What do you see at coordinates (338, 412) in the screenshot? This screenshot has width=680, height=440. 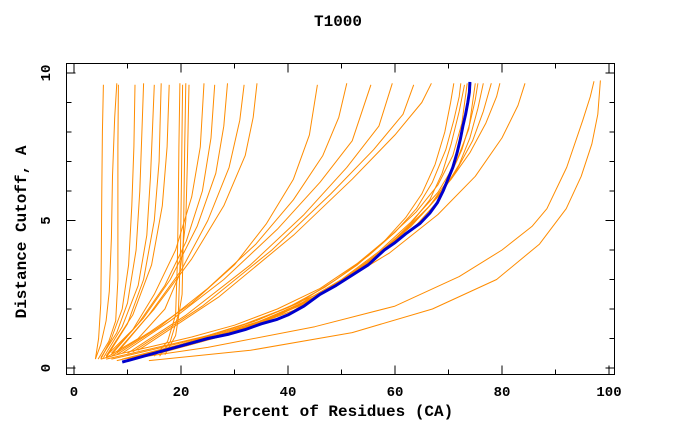 I see `x-axis-label: Percent of Residues (CA)` at bounding box center [338, 412].